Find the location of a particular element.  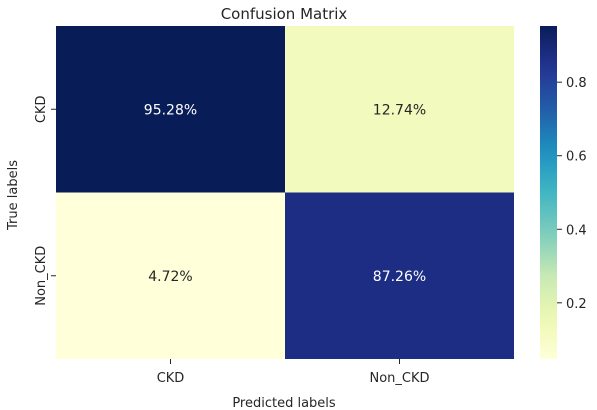

chart-title: Confusion Matrix is located at coordinates (284, 14).